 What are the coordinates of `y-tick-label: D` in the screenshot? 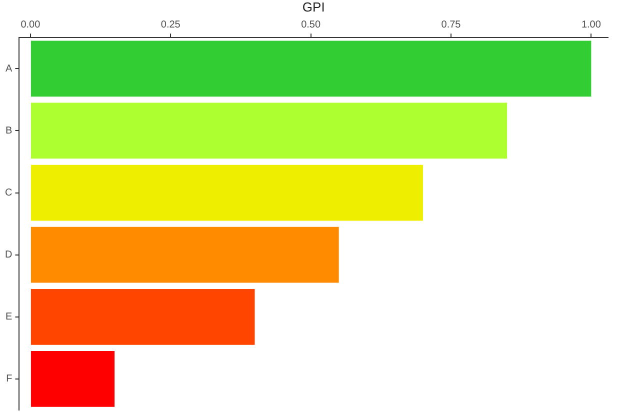 It's located at (8, 255).